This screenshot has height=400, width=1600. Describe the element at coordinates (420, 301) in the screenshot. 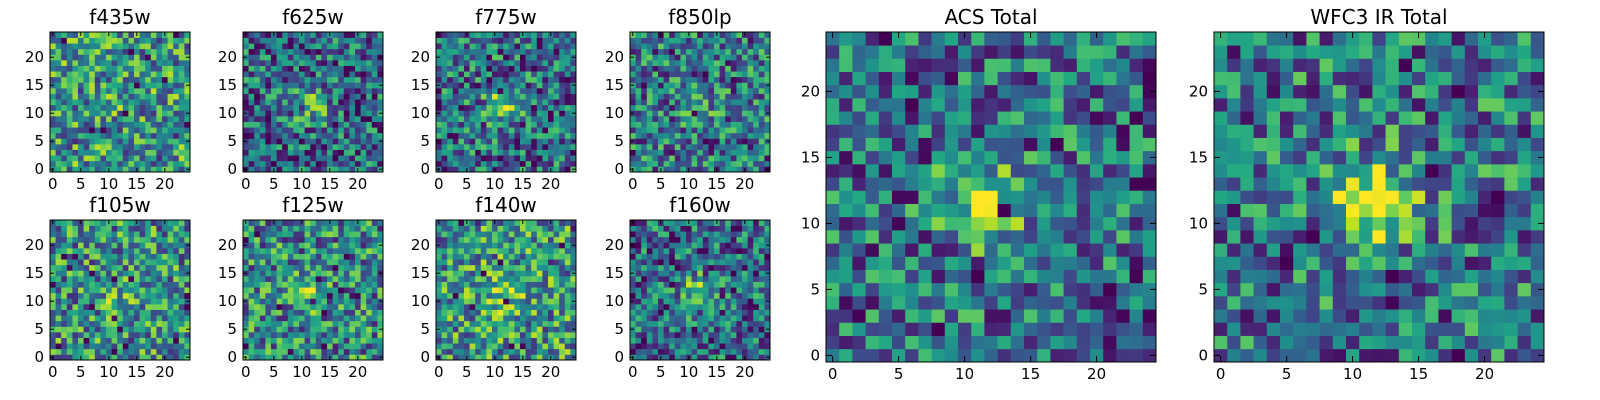

I see `y-tick-label: 10` at that location.